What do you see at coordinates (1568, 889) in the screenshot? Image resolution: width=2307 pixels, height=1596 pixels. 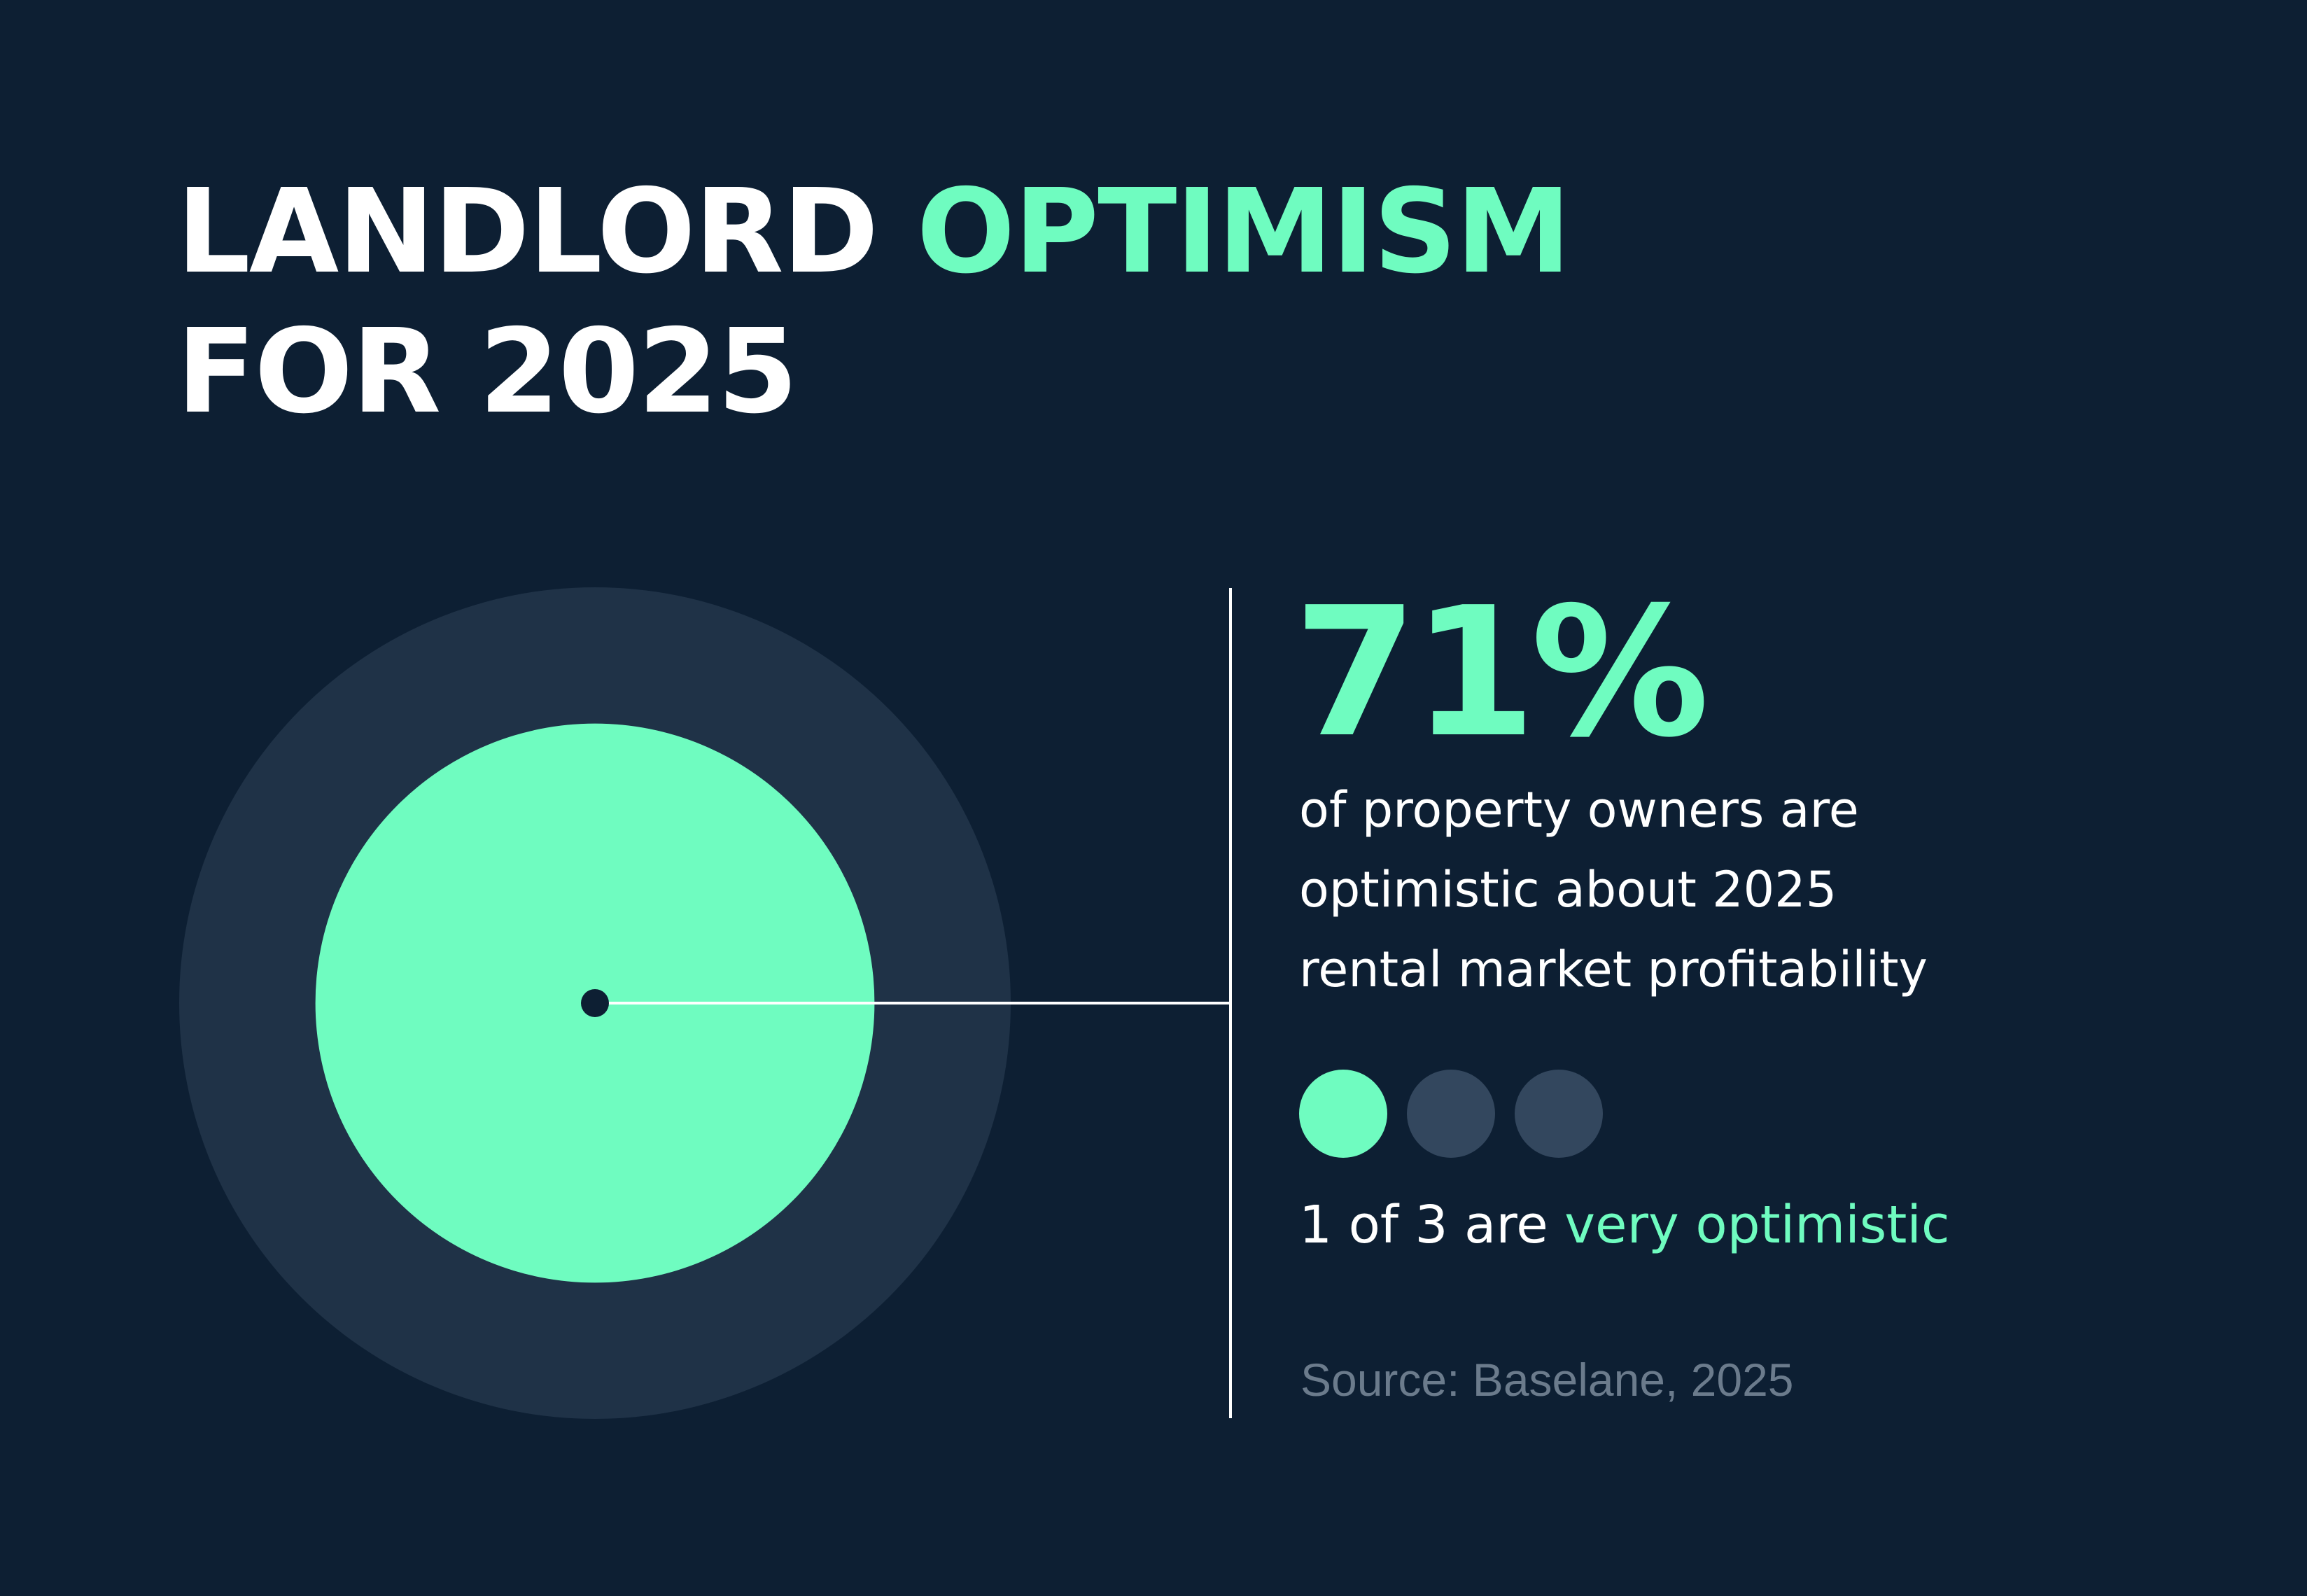 I see `stat-description-line: optimistic about 2025` at bounding box center [1568, 889].